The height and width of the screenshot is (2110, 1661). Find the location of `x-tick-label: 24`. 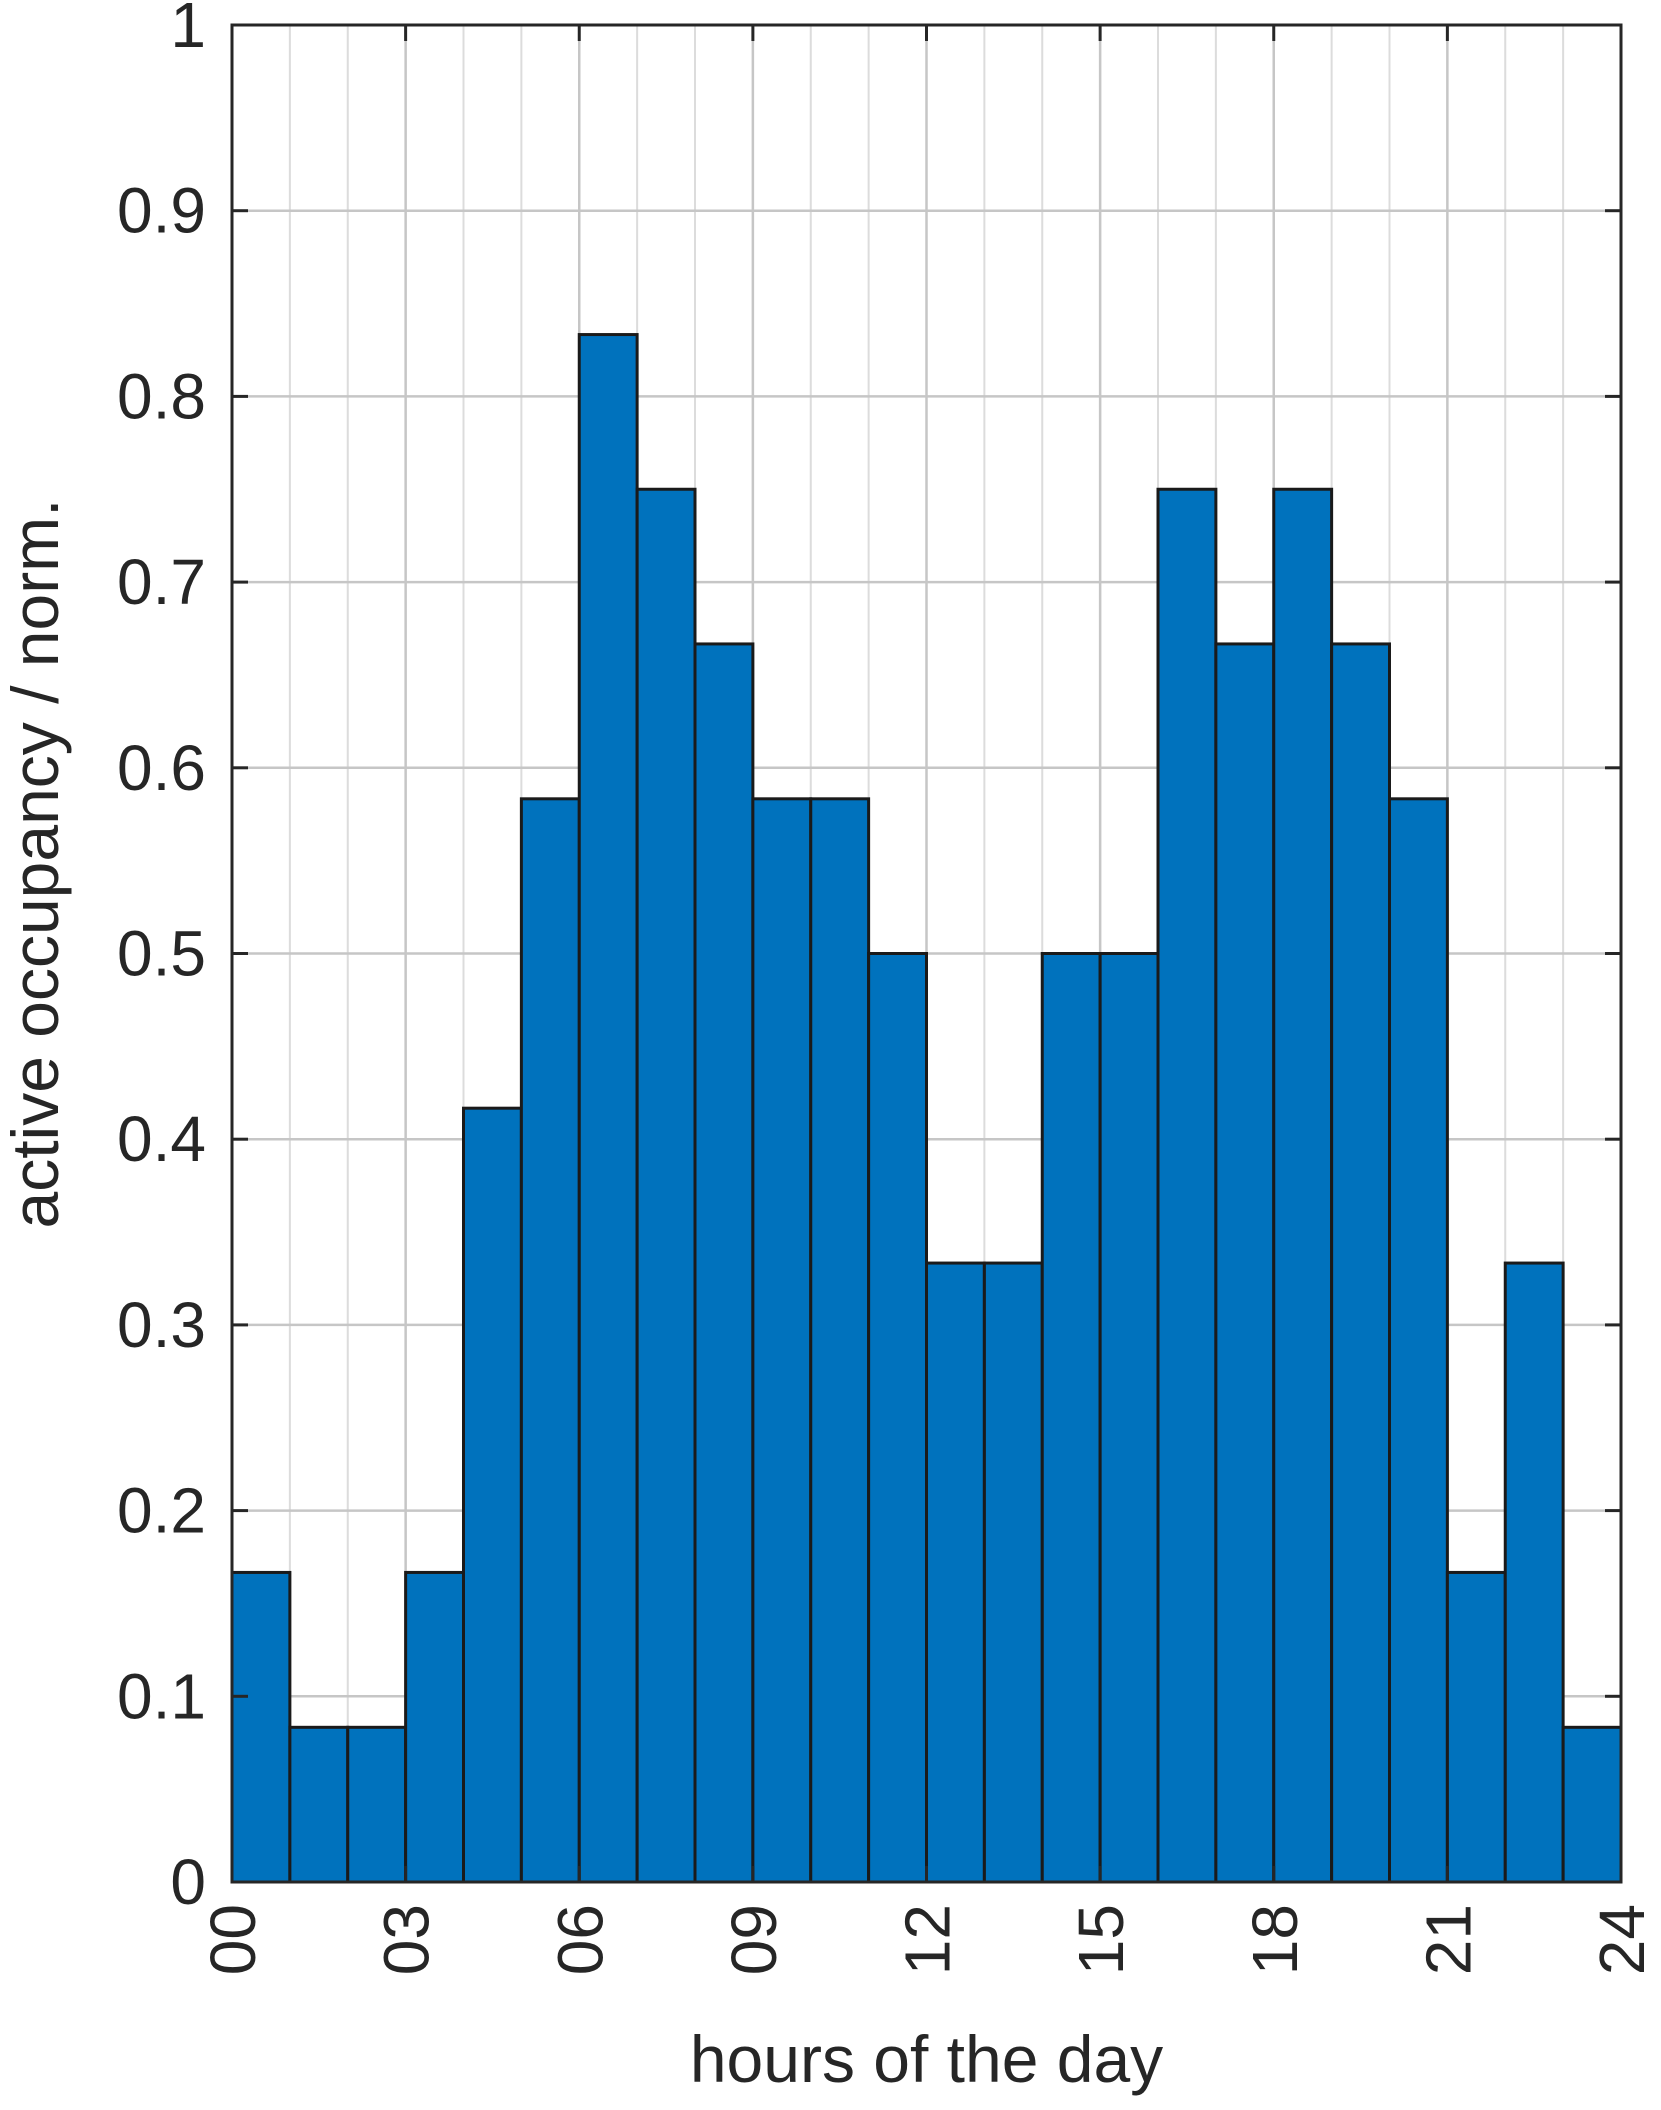

x-tick-label: 24 is located at coordinates (1622, 1939).